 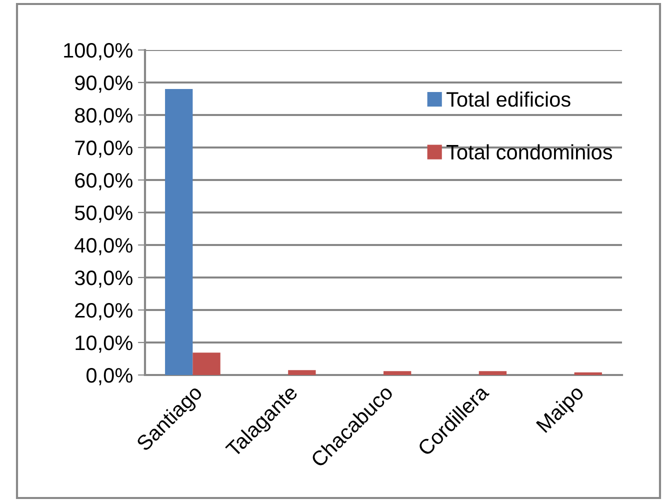 I want to click on y-tick-label: 10,0%, so click(x=104, y=344).